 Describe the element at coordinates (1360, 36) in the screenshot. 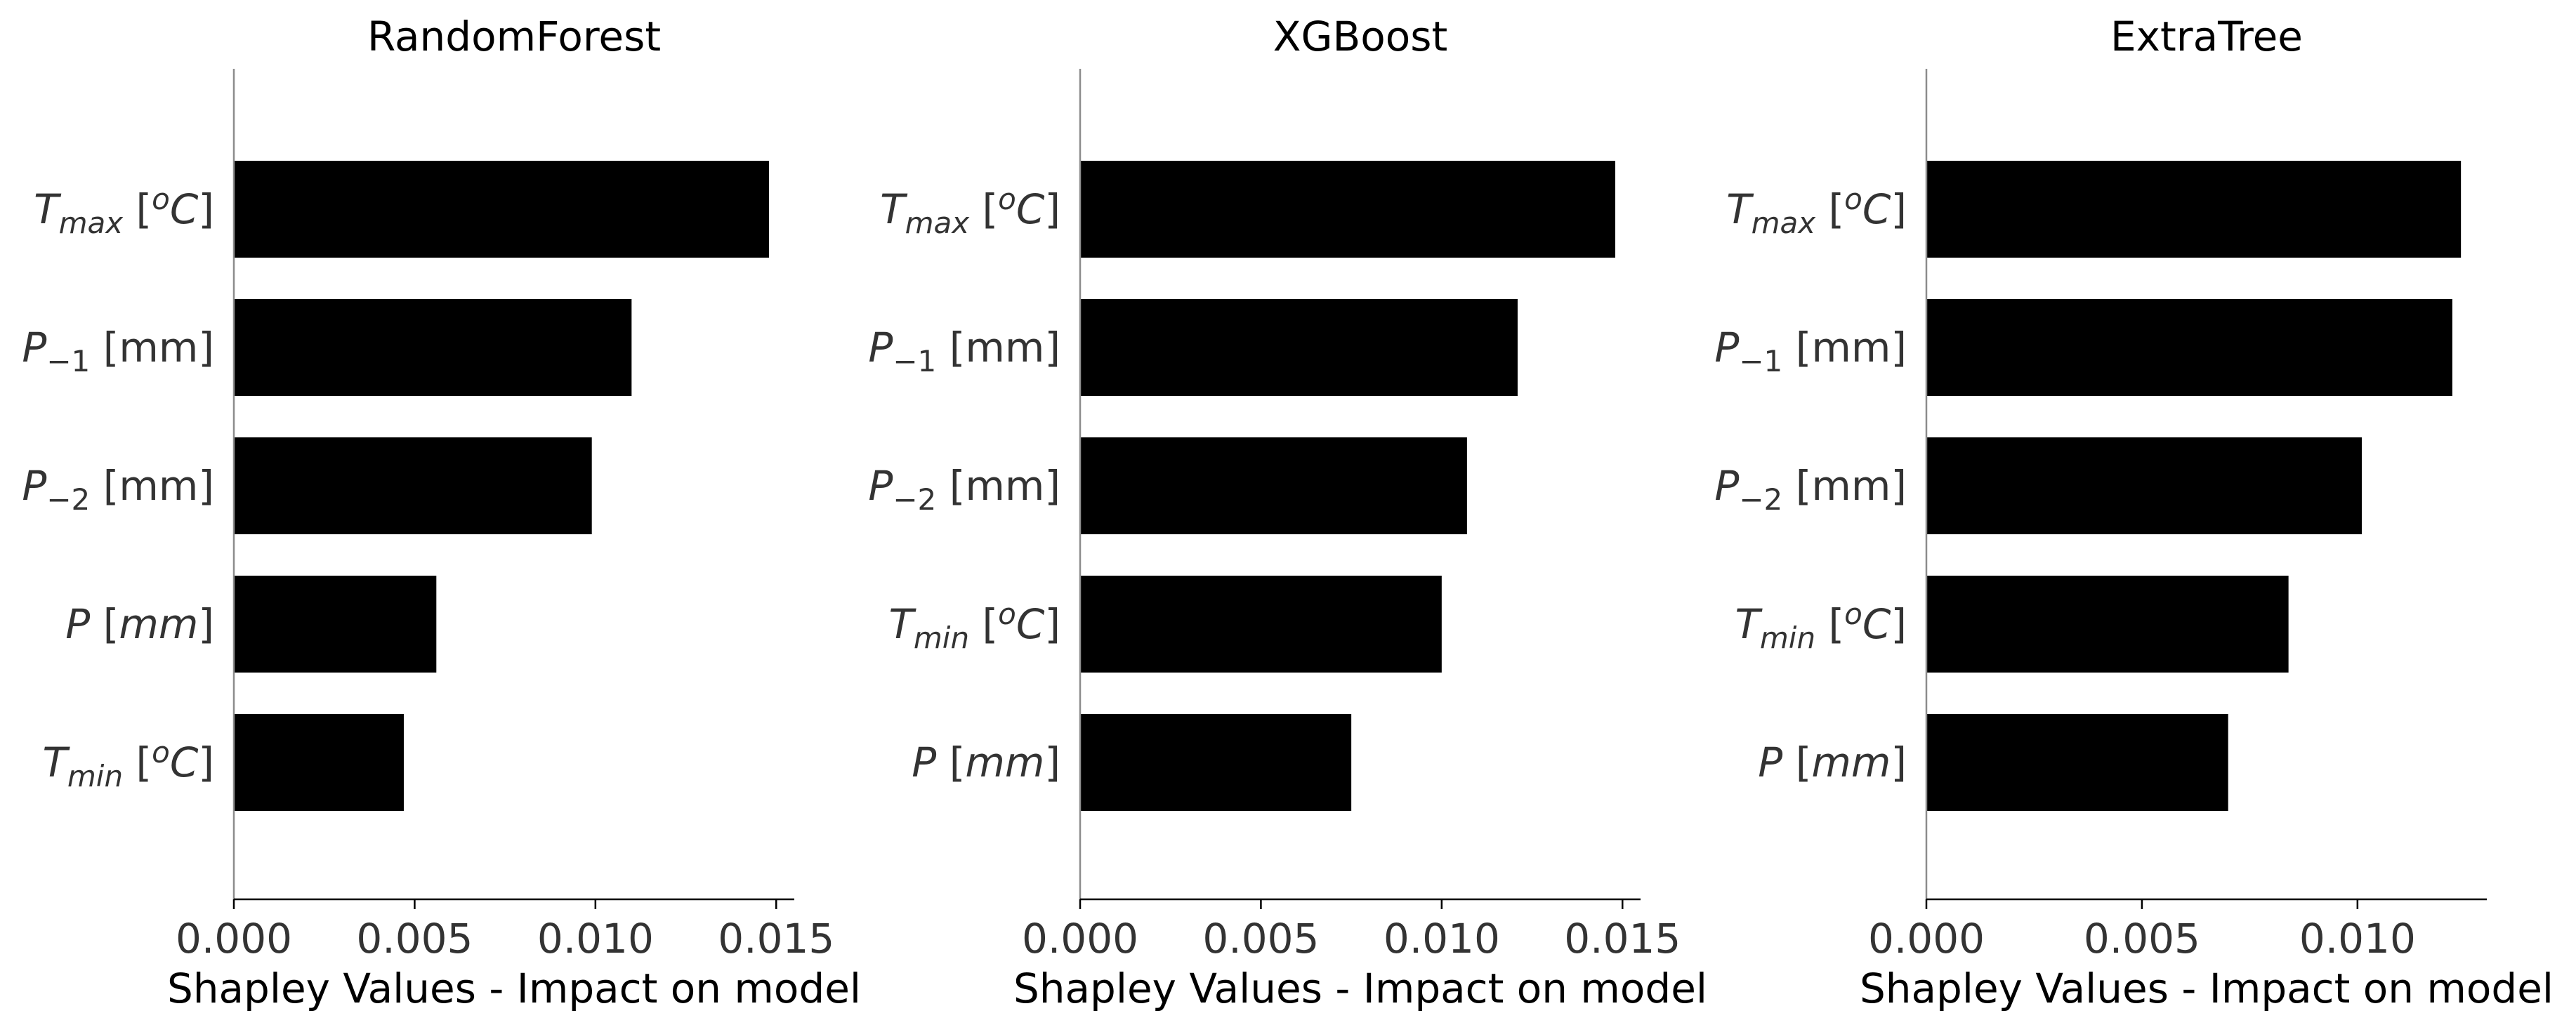

I see `chart-title: XGBoost` at that location.